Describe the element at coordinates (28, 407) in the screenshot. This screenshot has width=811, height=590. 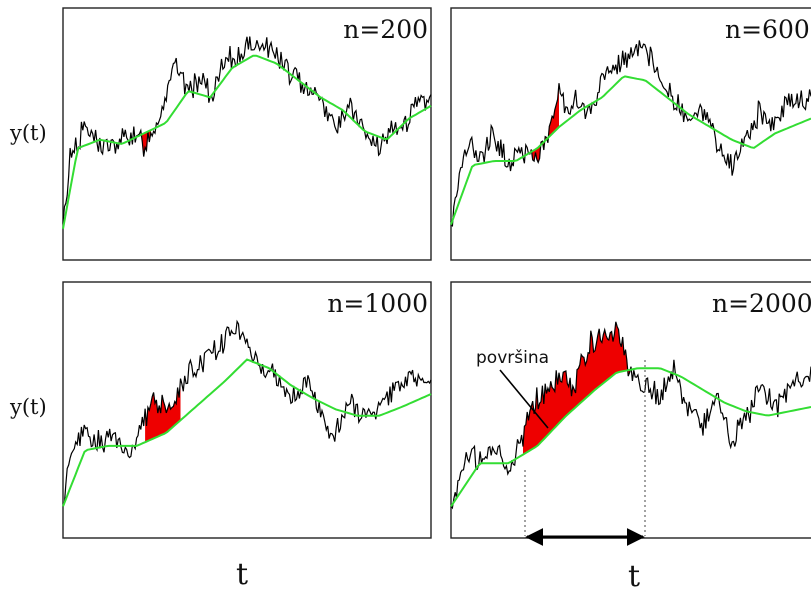
I see `y-axis-label-bottom: y(t)` at that location.